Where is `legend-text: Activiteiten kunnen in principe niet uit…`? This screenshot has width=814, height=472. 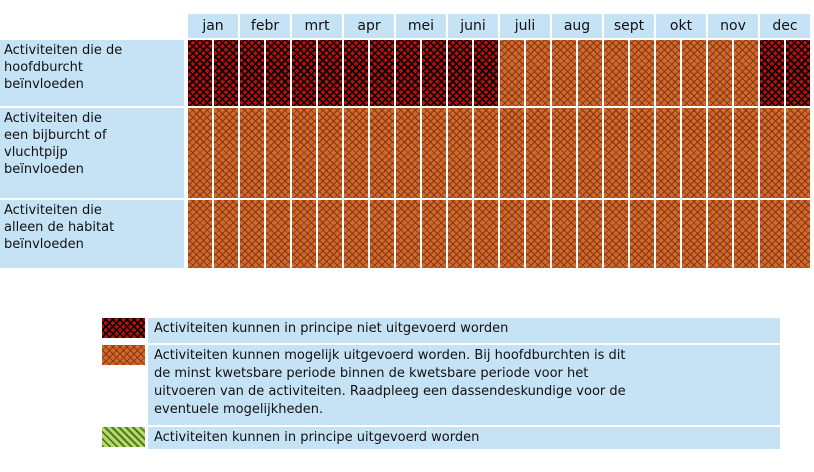
legend-text: Activiteiten kunnen in principe niet uit… is located at coordinates (464, 330).